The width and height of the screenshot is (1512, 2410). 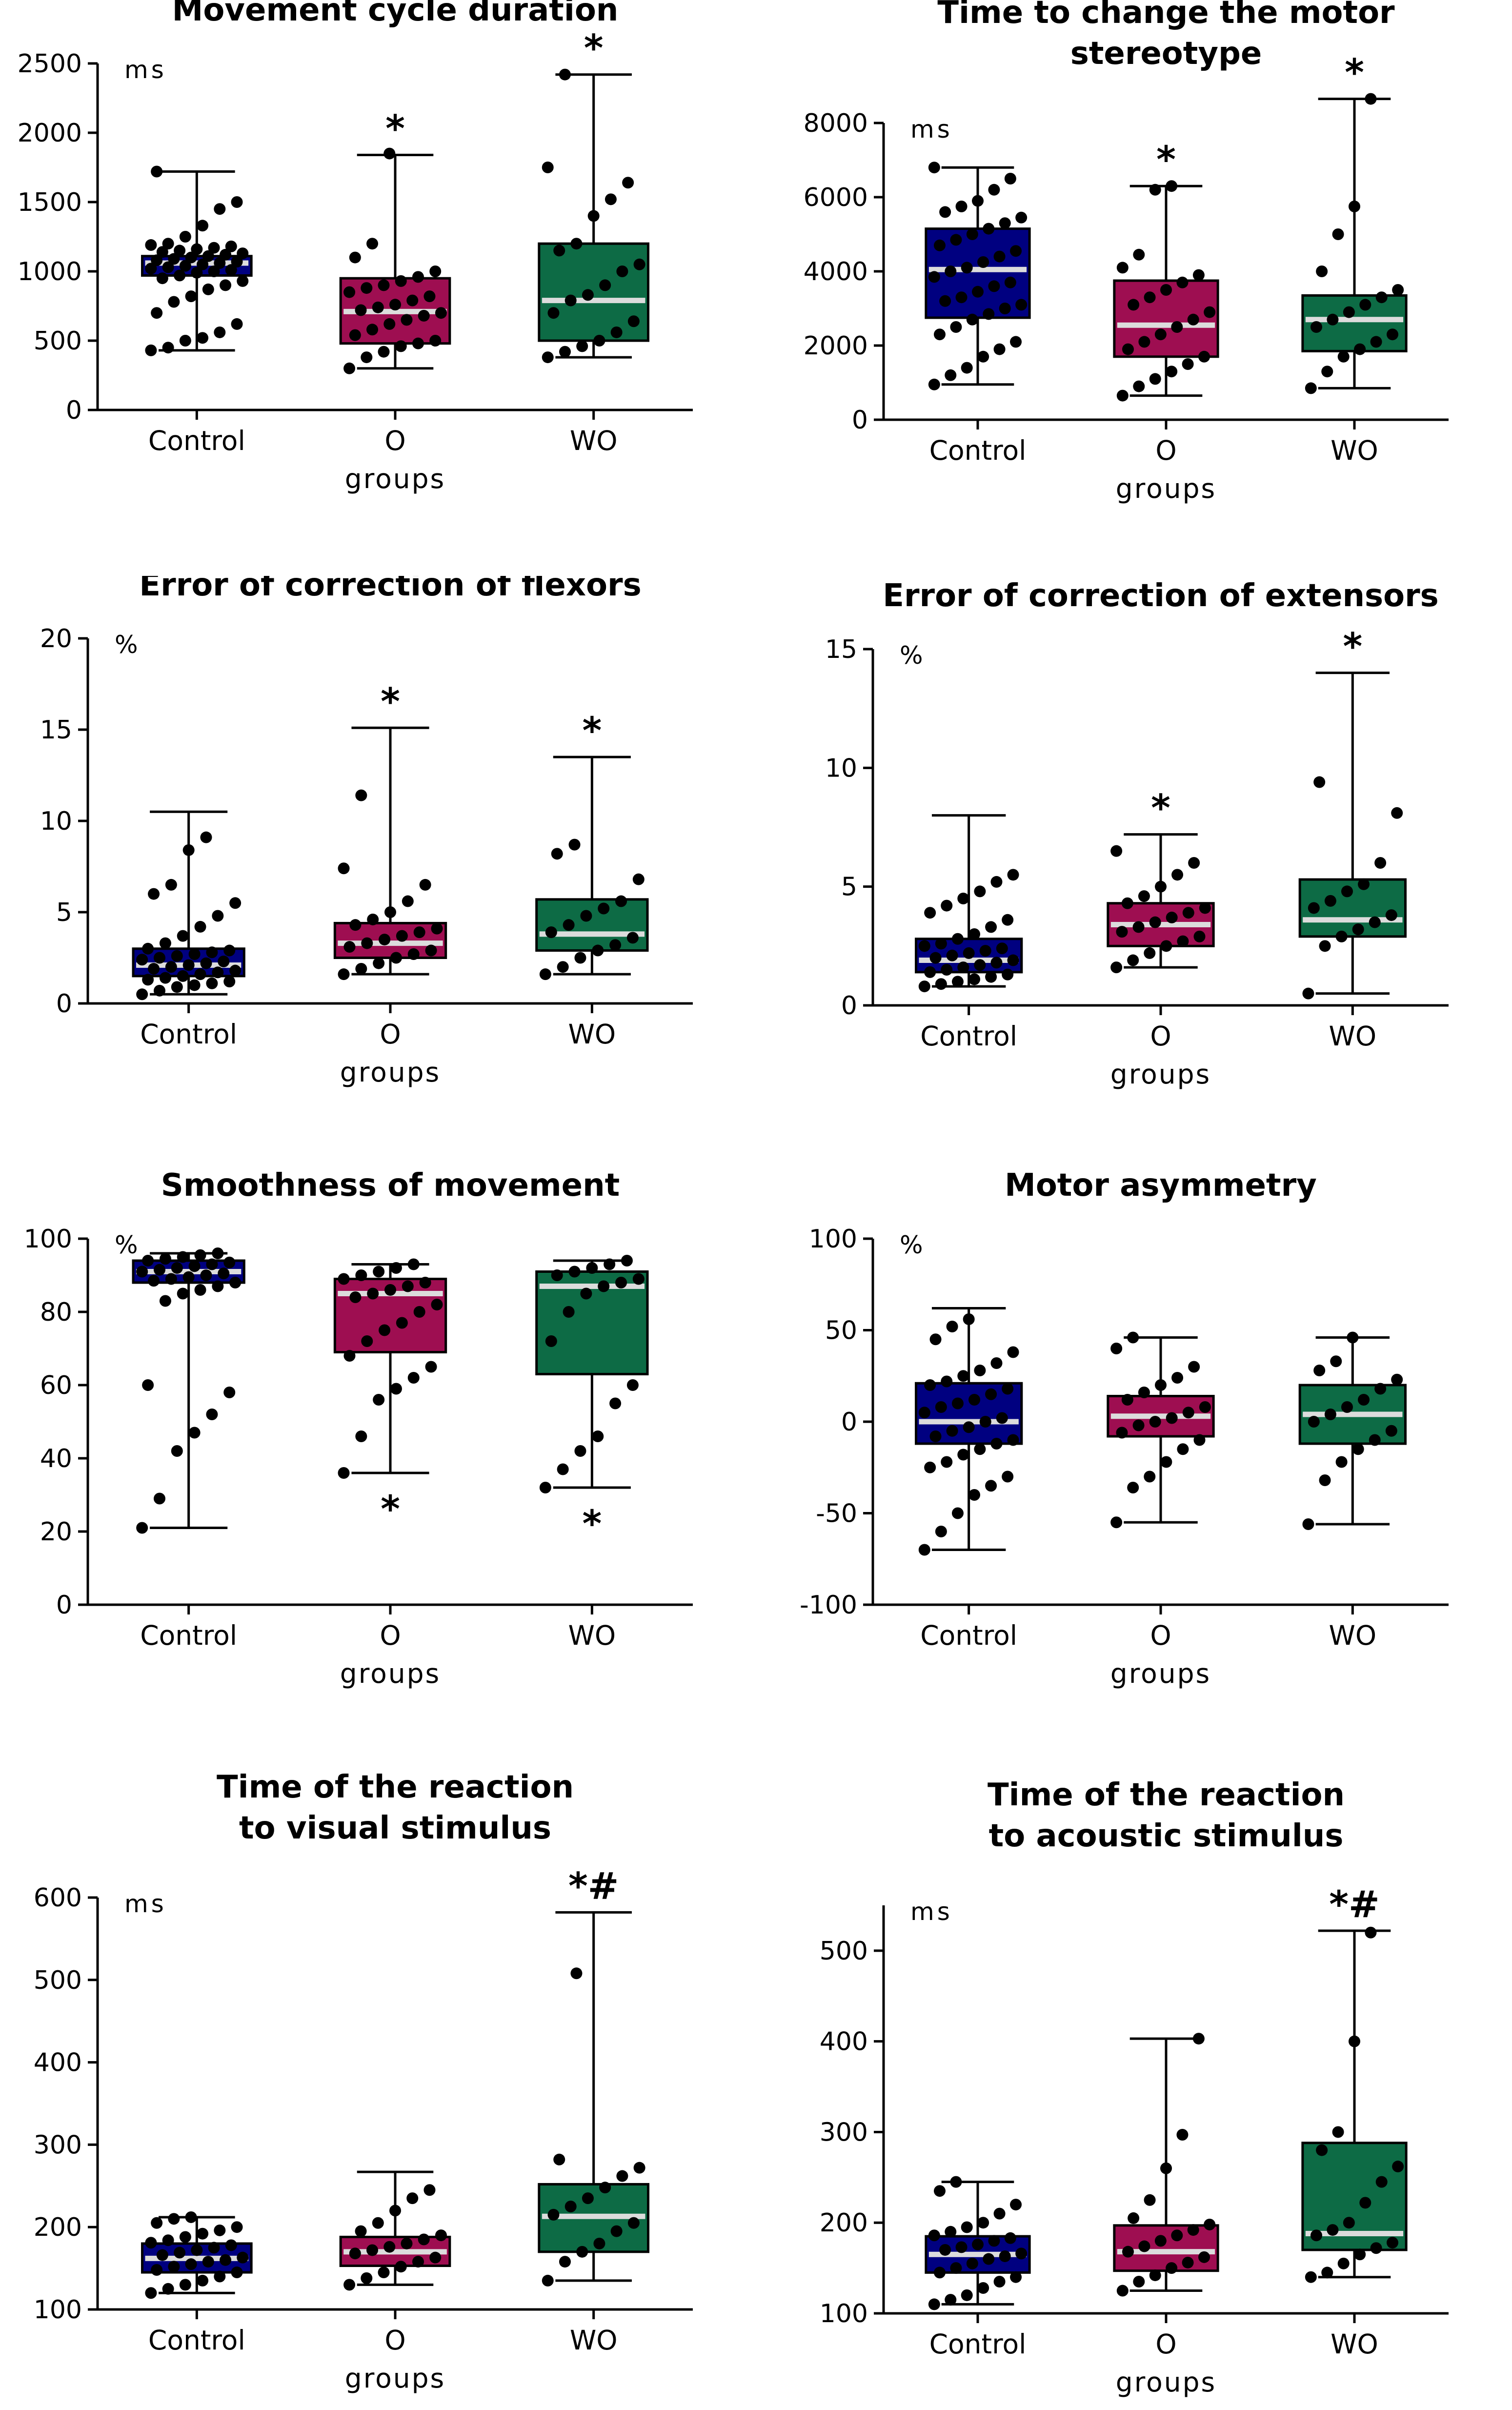 What do you see at coordinates (593, 1885) in the screenshot?
I see `significance-marker: *#` at bounding box center [593, 1885].